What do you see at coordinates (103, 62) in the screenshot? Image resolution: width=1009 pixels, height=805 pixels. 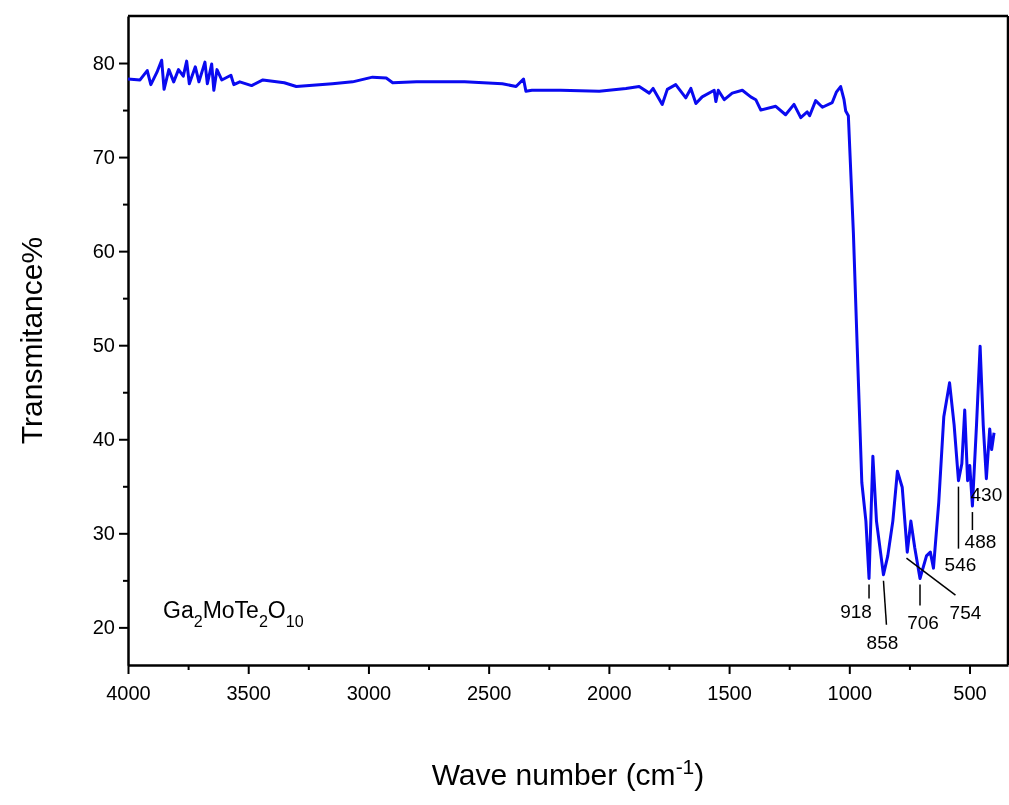 I see `y-tick-label: 80` at bounding box center [103, 62].